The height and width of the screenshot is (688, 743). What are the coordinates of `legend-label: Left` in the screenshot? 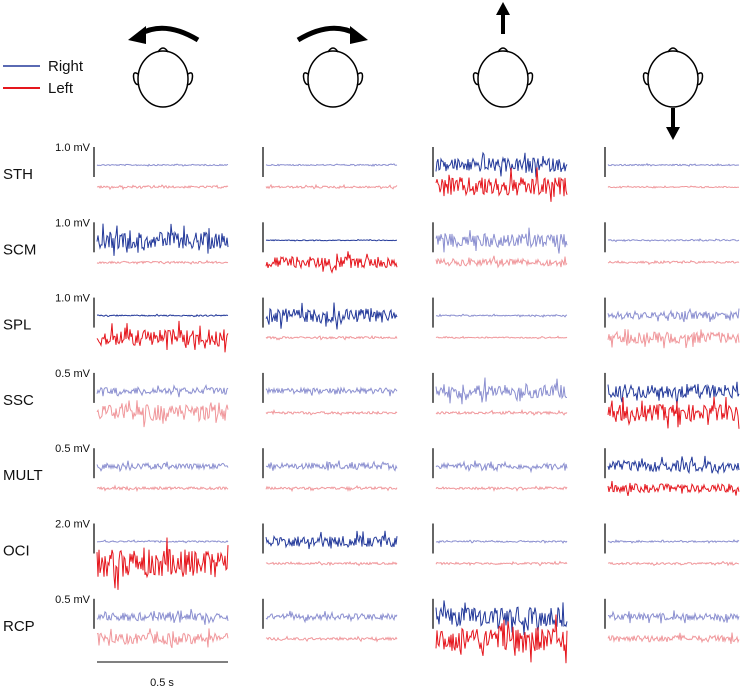 It's located at (61, 88).